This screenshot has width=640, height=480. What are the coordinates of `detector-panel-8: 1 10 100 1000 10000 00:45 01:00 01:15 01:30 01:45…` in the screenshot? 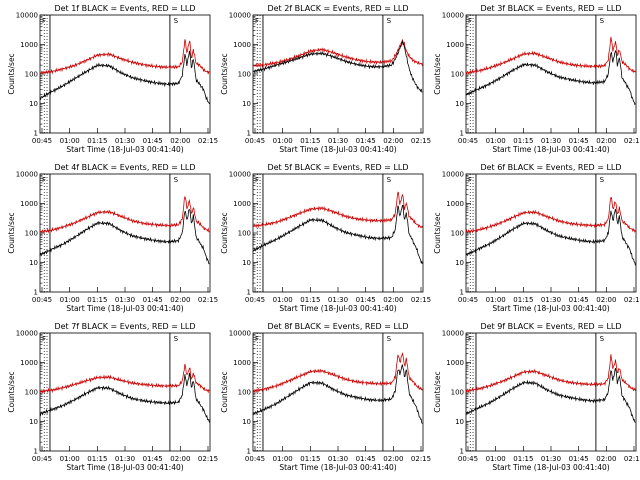 It's located at (325, 397).